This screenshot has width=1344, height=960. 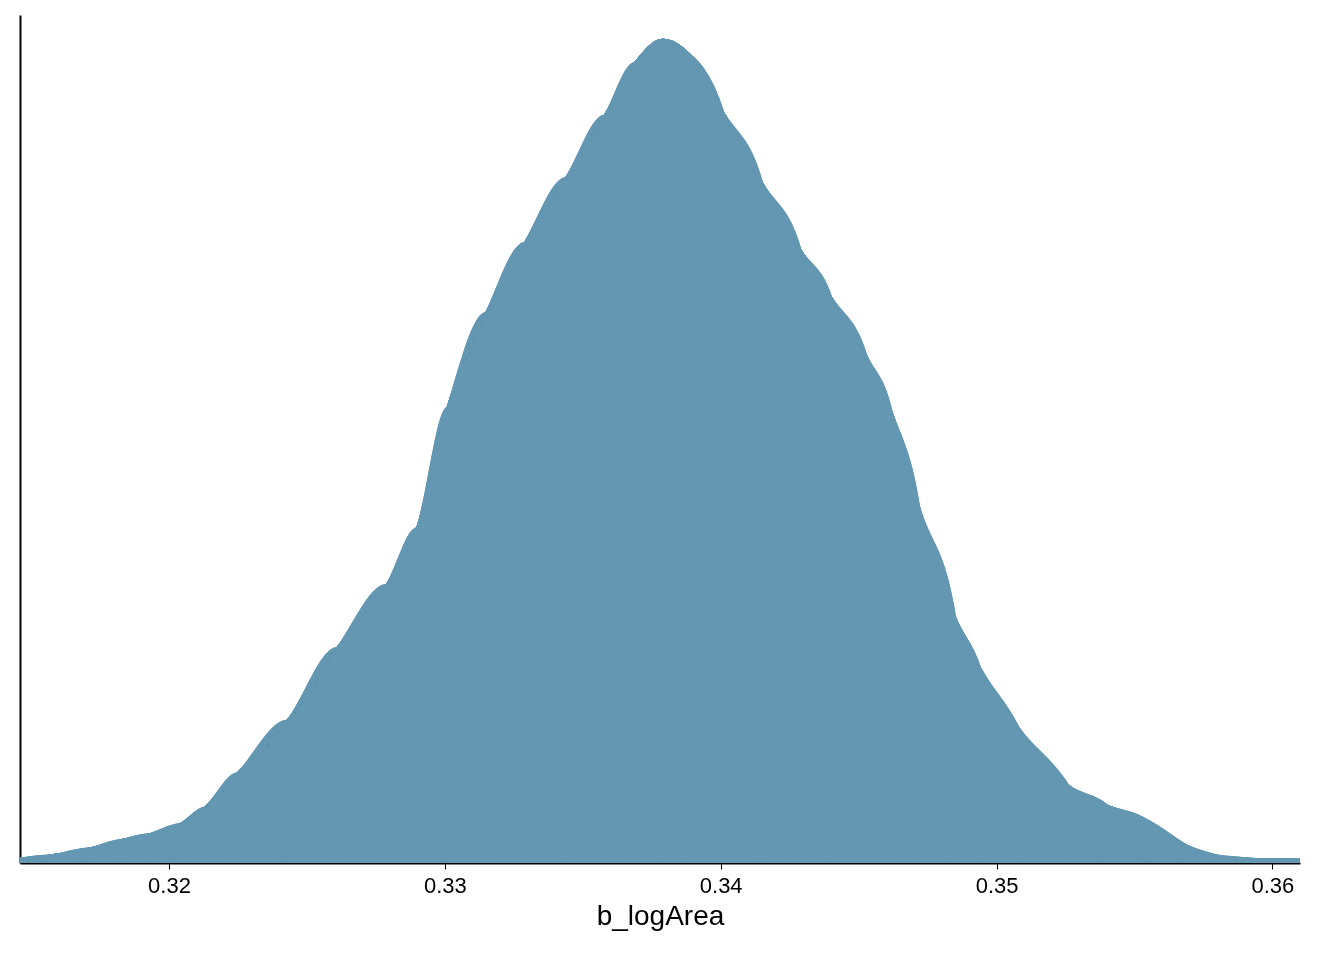 I want to click on x-tick-label: 0.33, so click(x=445, y=885).